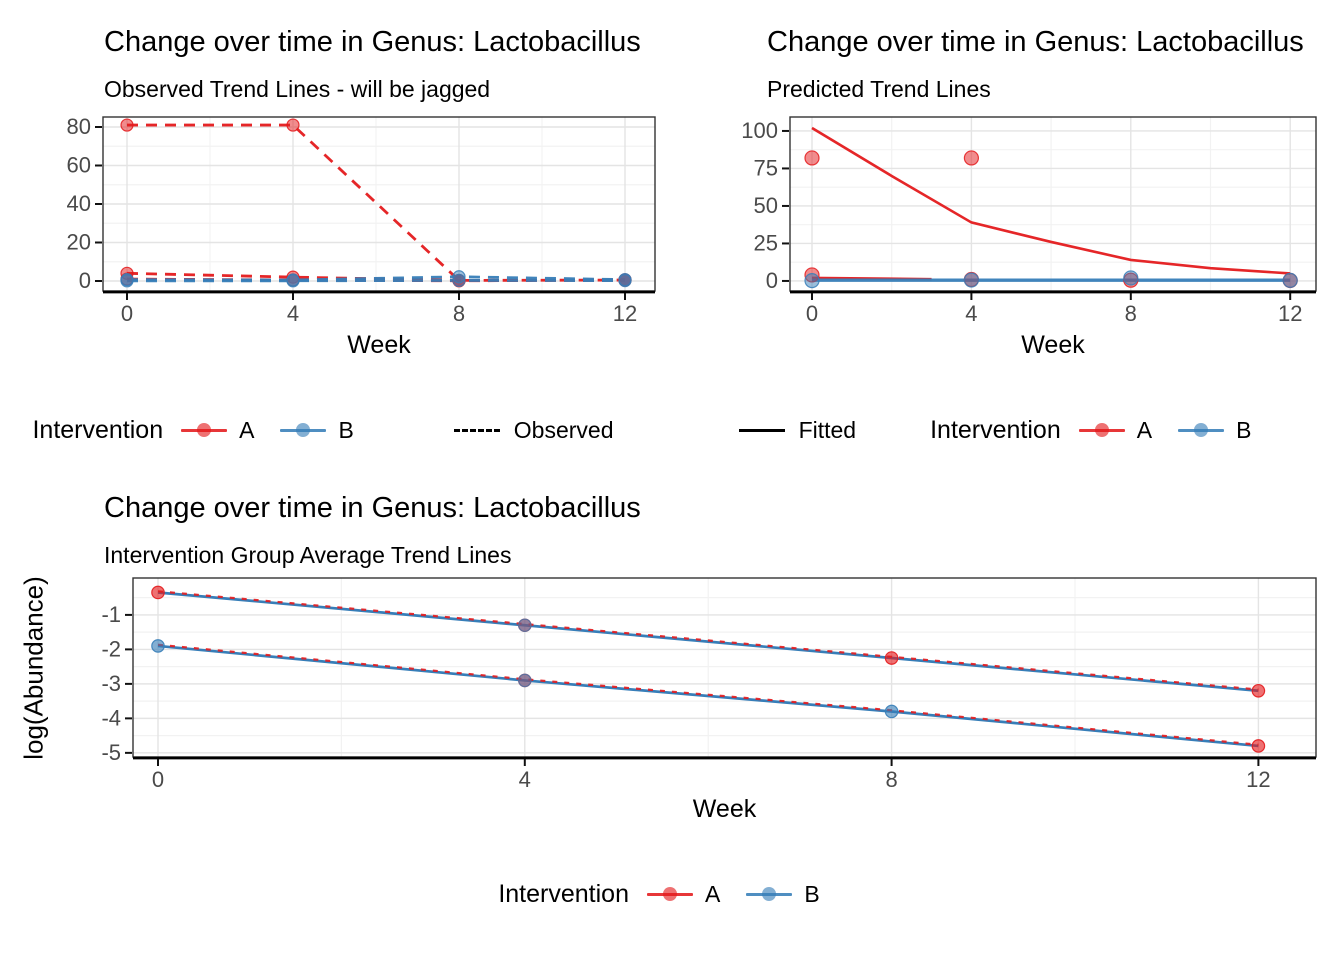  Describe the element at coordinates (79, 165) in the screenshot. I see `y-tick-label: 60` at that location.